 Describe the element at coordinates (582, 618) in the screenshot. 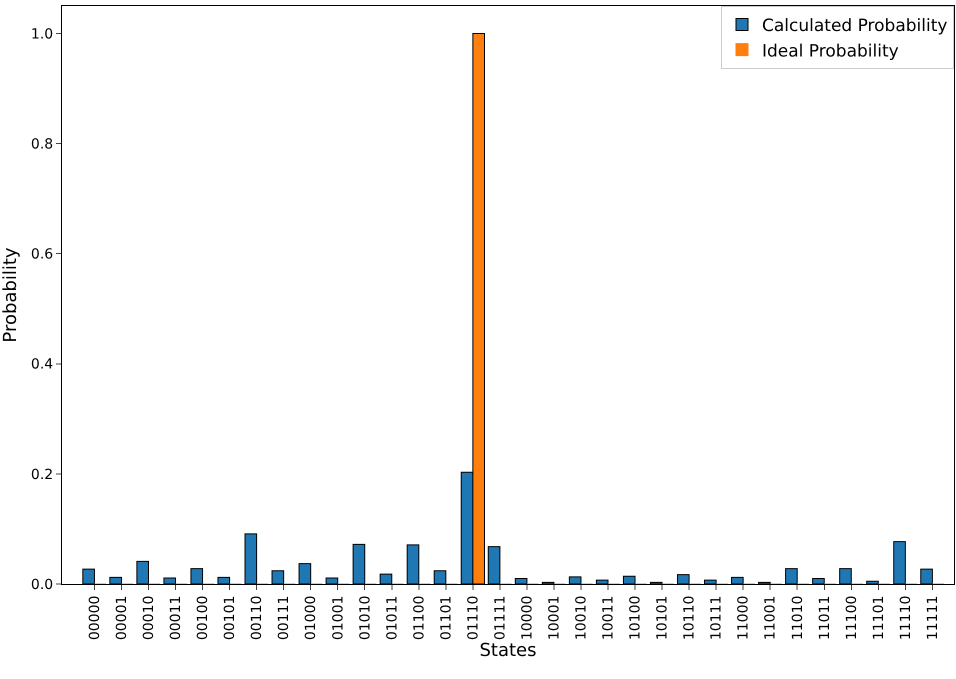

I see `x-tick-label: 10010` at that location.